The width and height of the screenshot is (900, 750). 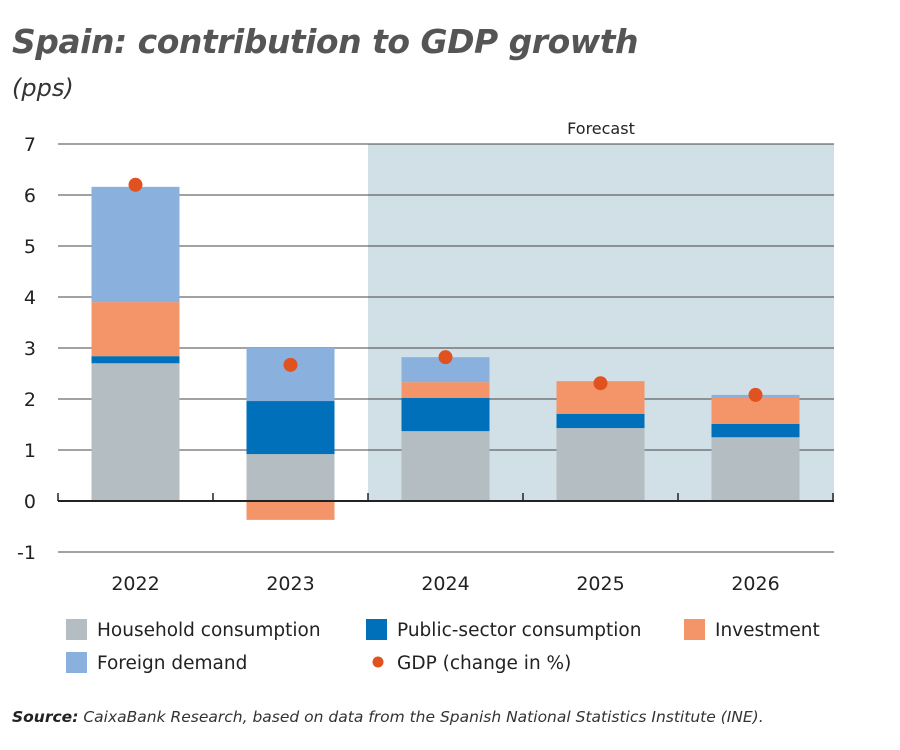 What do you see at coordinates (601, 128) in the screenshot?
I see `forecast-label: Forecast` at bounding box center [601, 128].